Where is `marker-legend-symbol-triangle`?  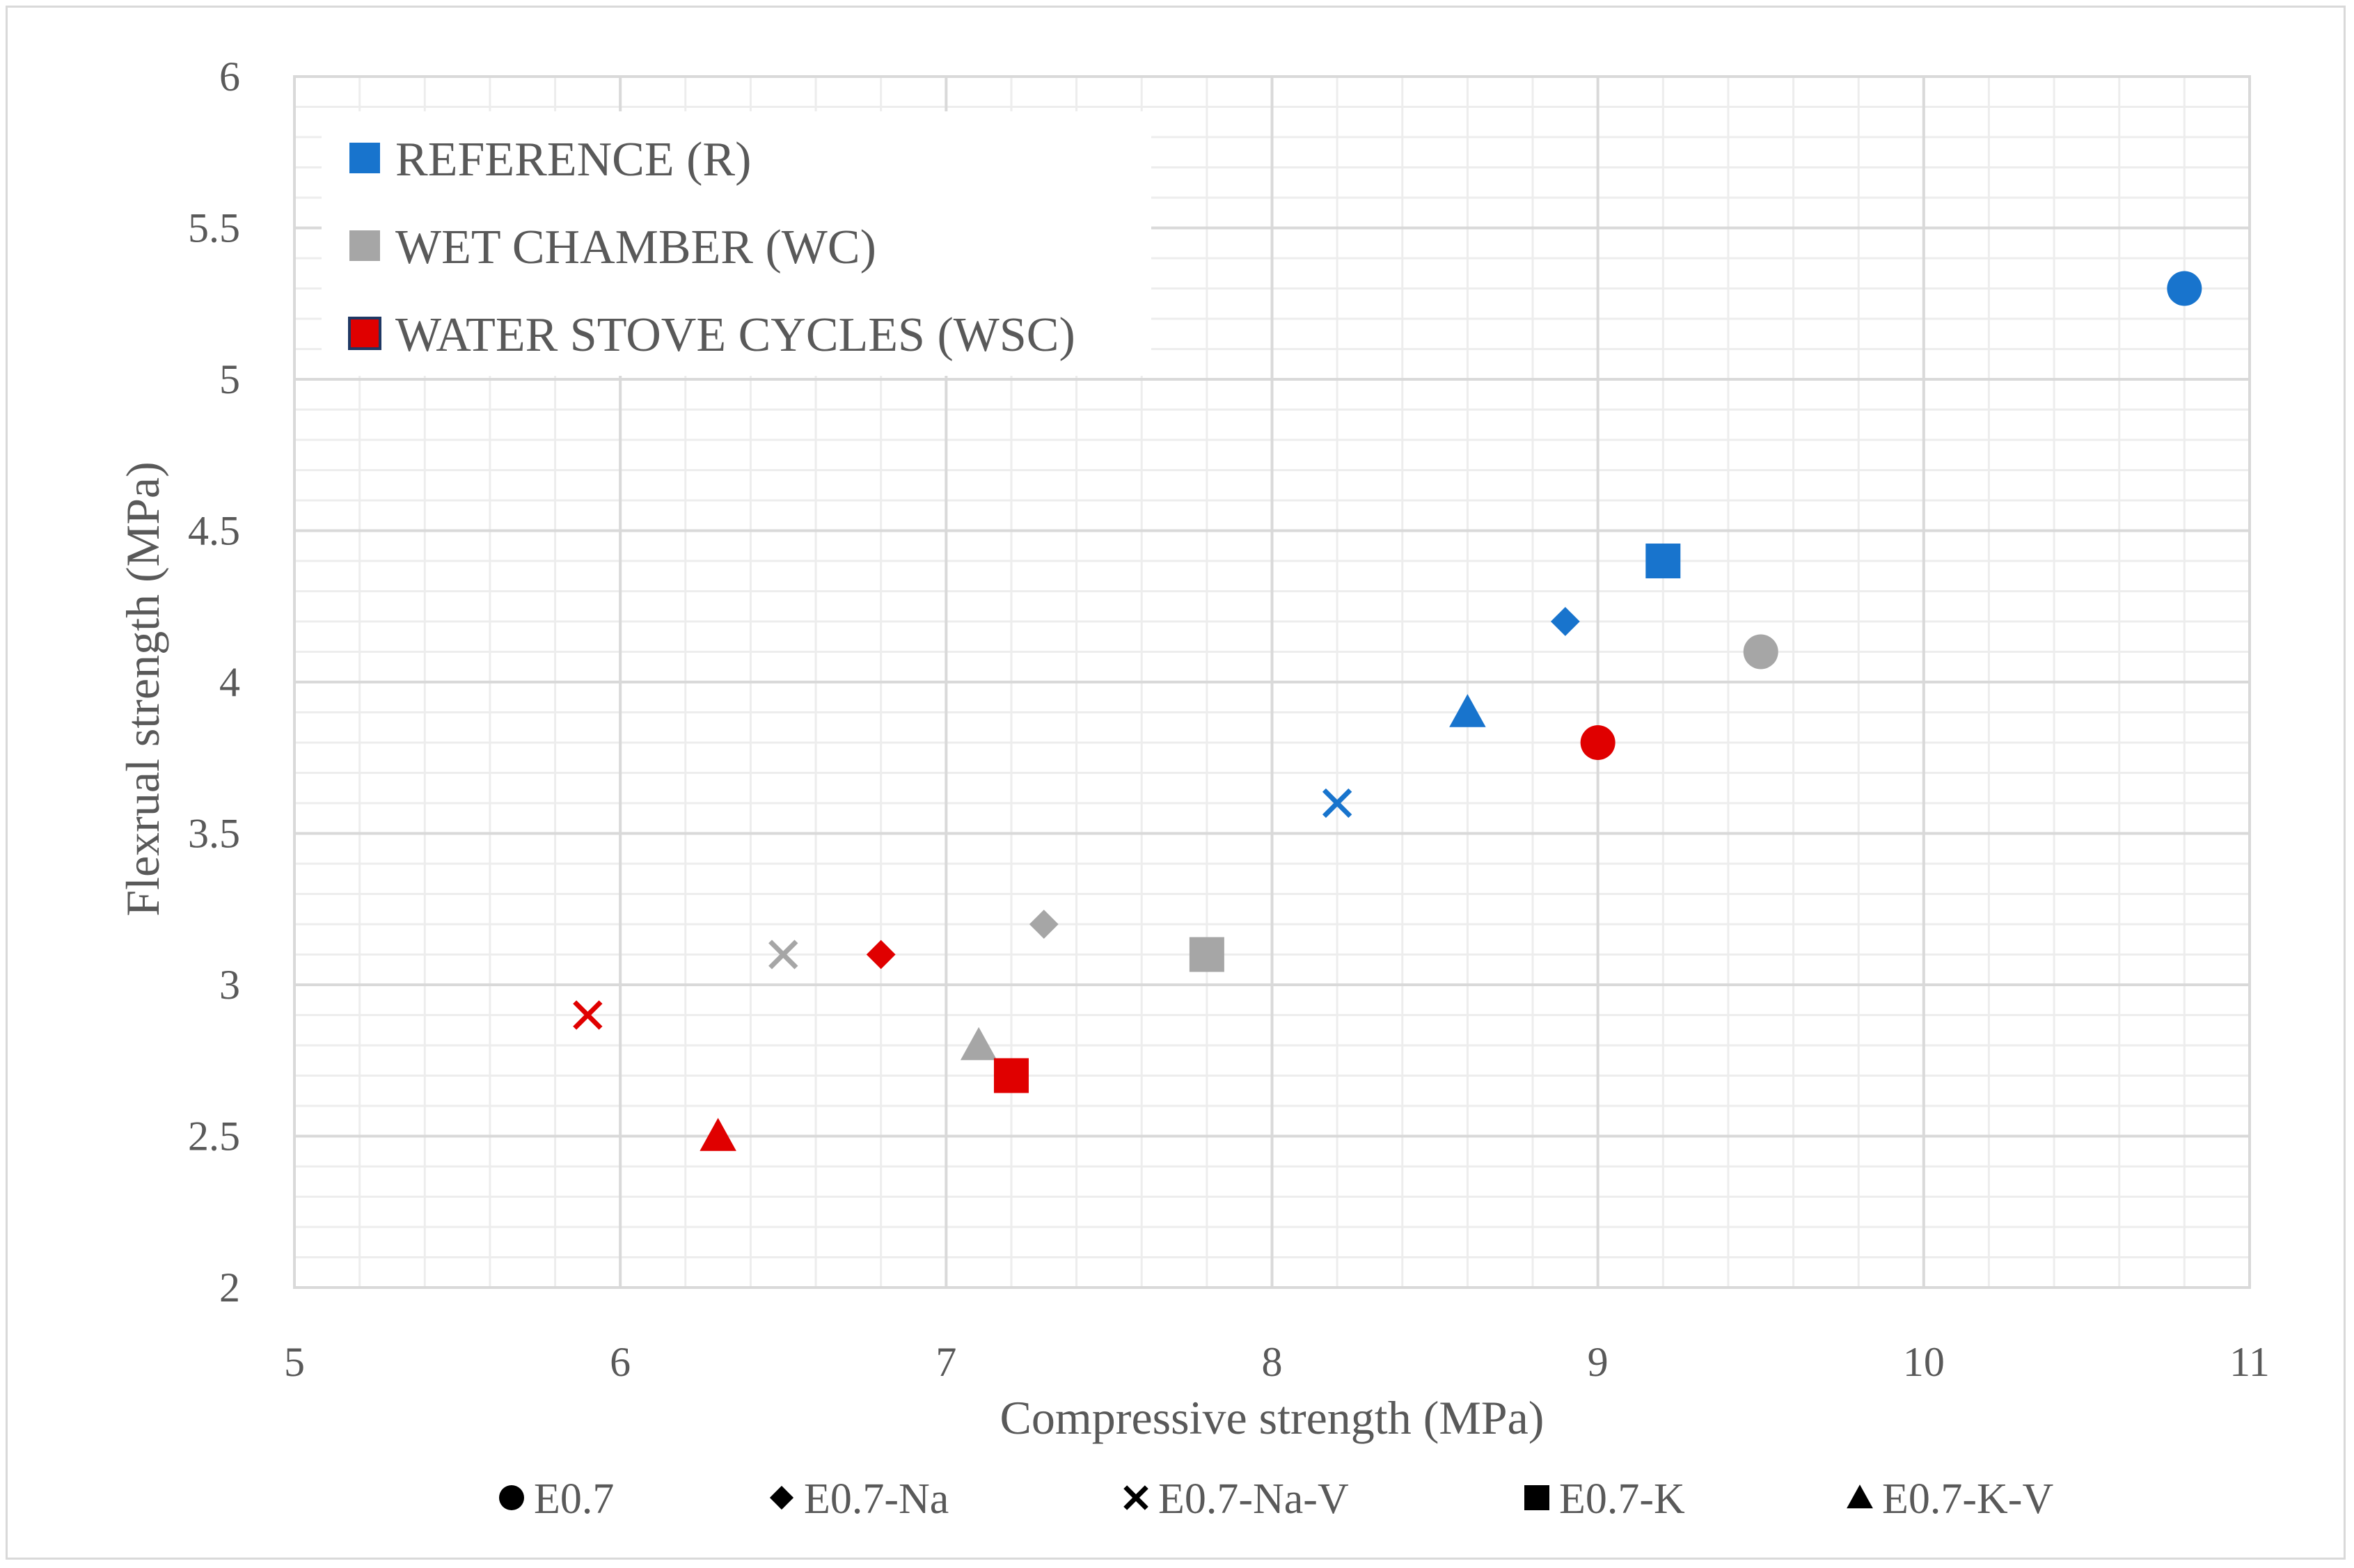 marker-legend-symbol-triangle is located at coordinates (1860, 1496).